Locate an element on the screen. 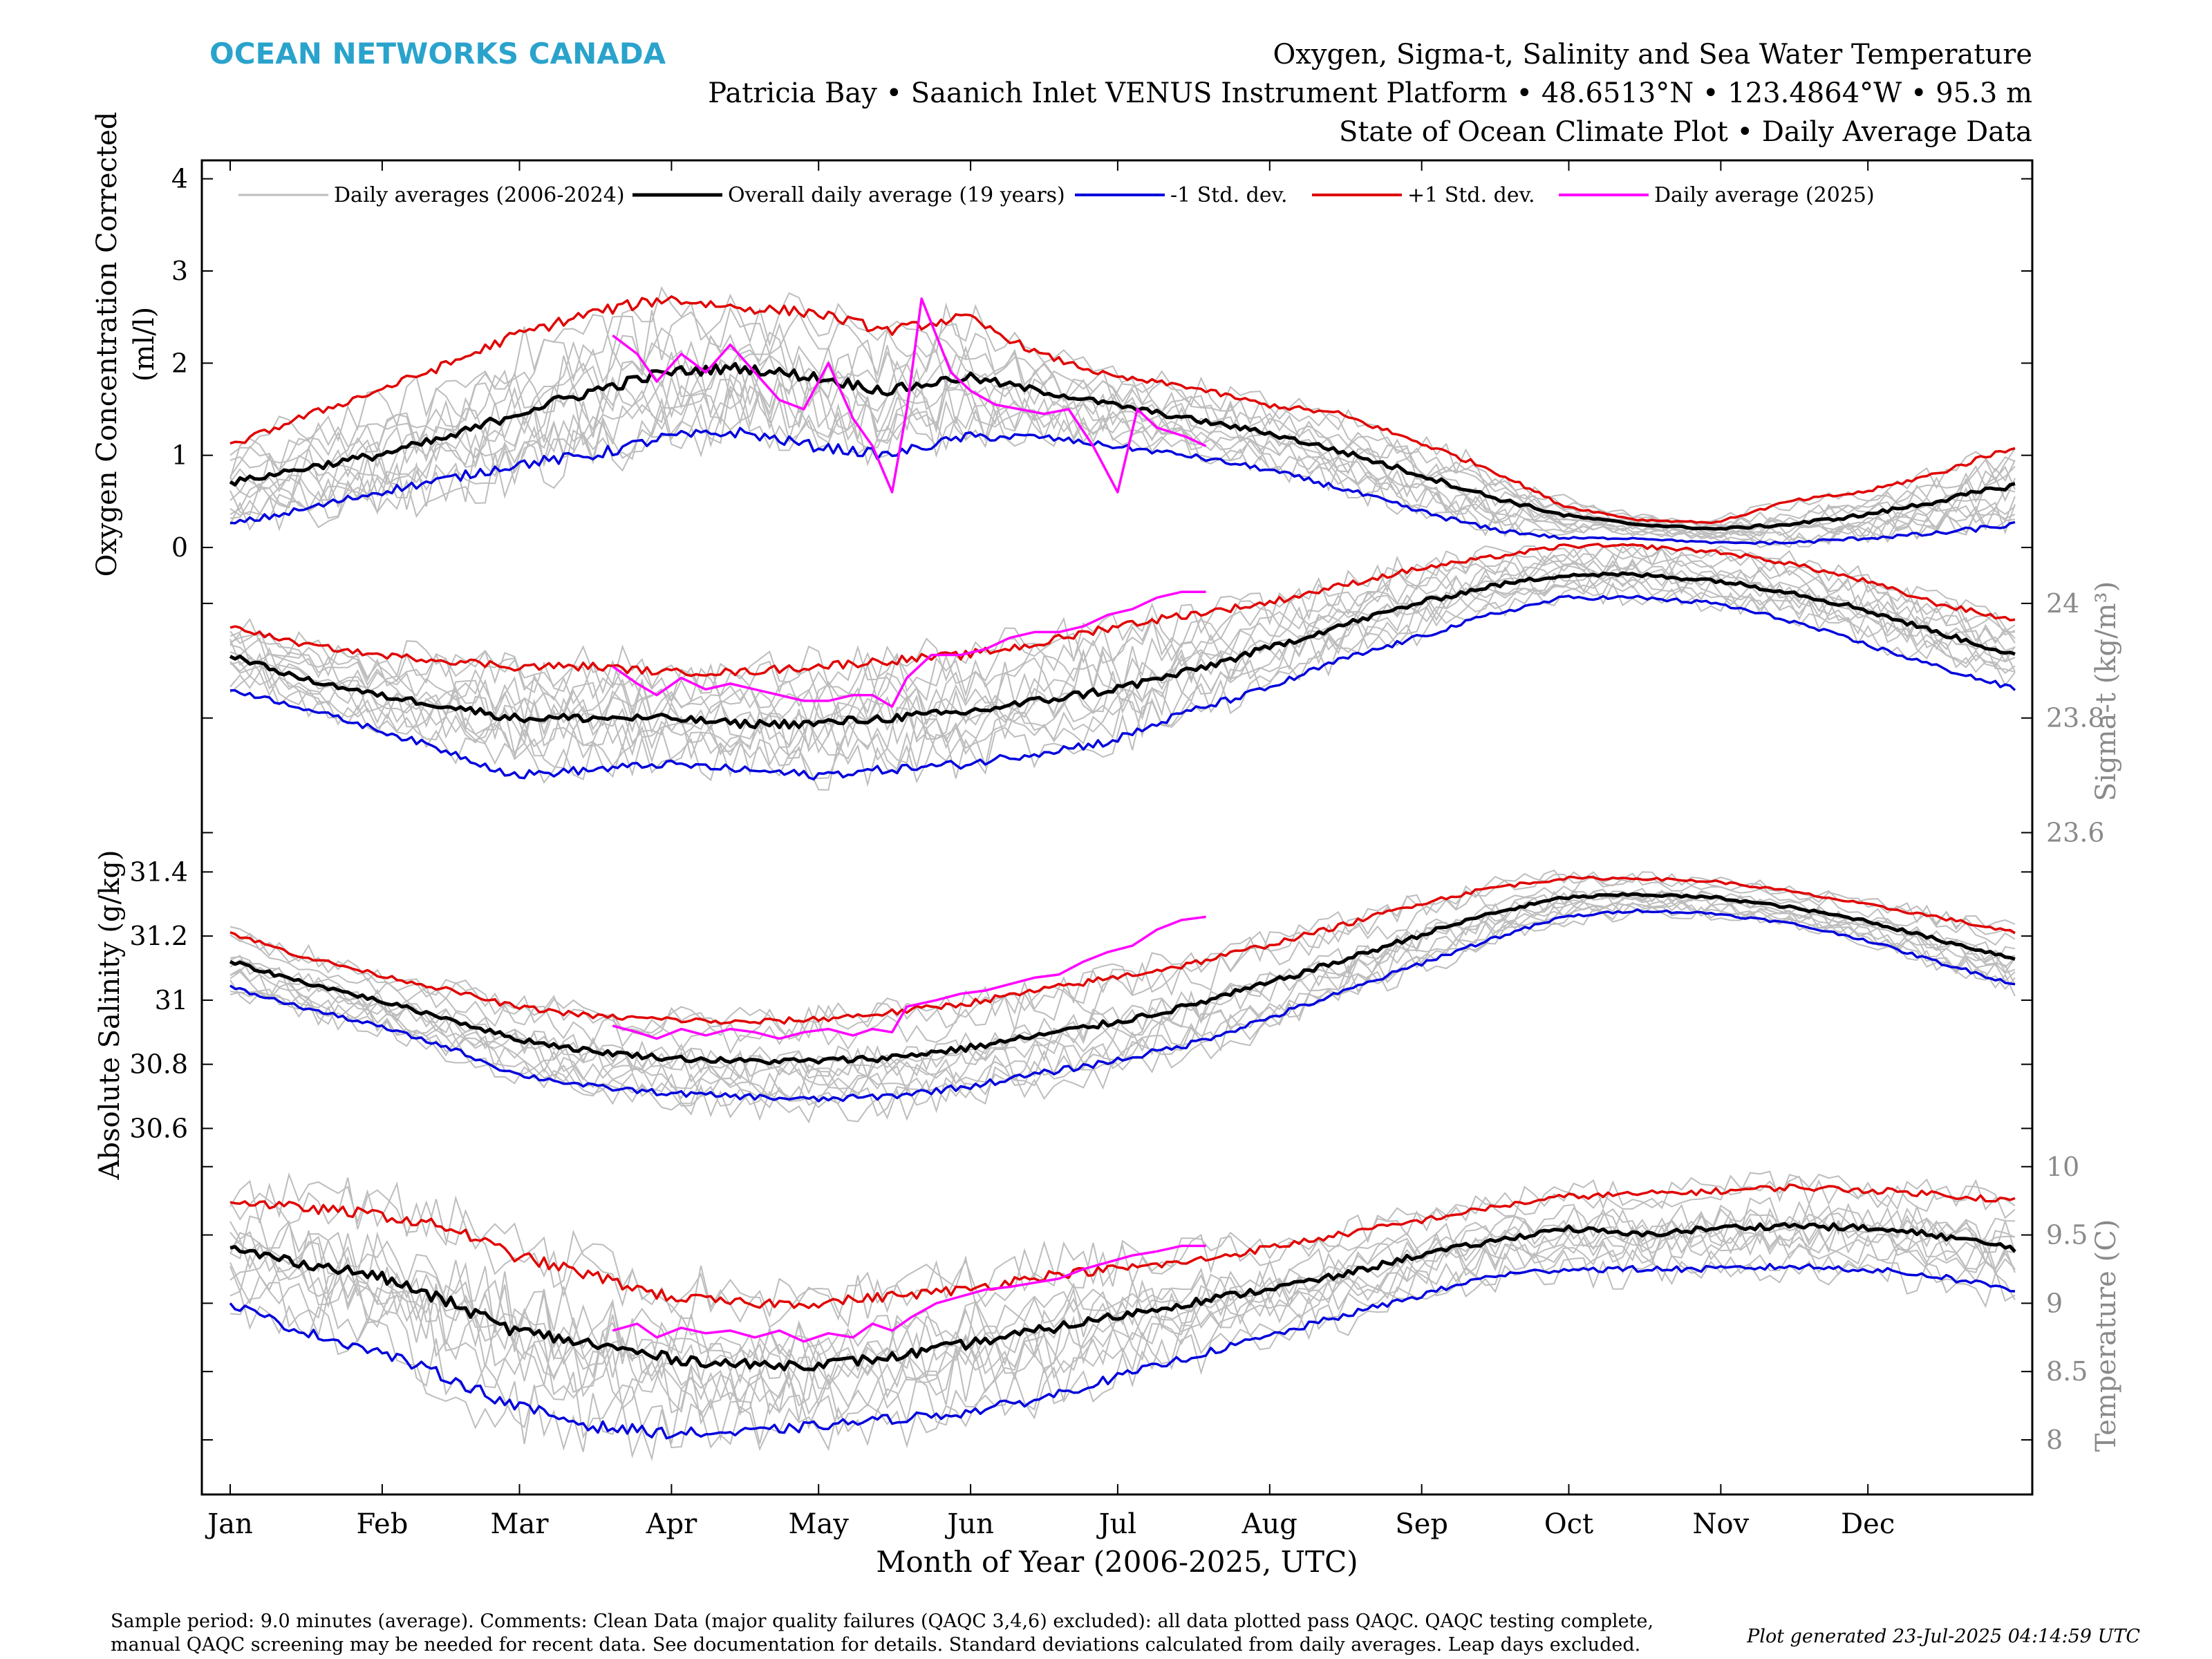 The width and height of the screenshot is (2212, 1659). oxygen-y-tick-label: 0 is located at coordinates (180, 547).